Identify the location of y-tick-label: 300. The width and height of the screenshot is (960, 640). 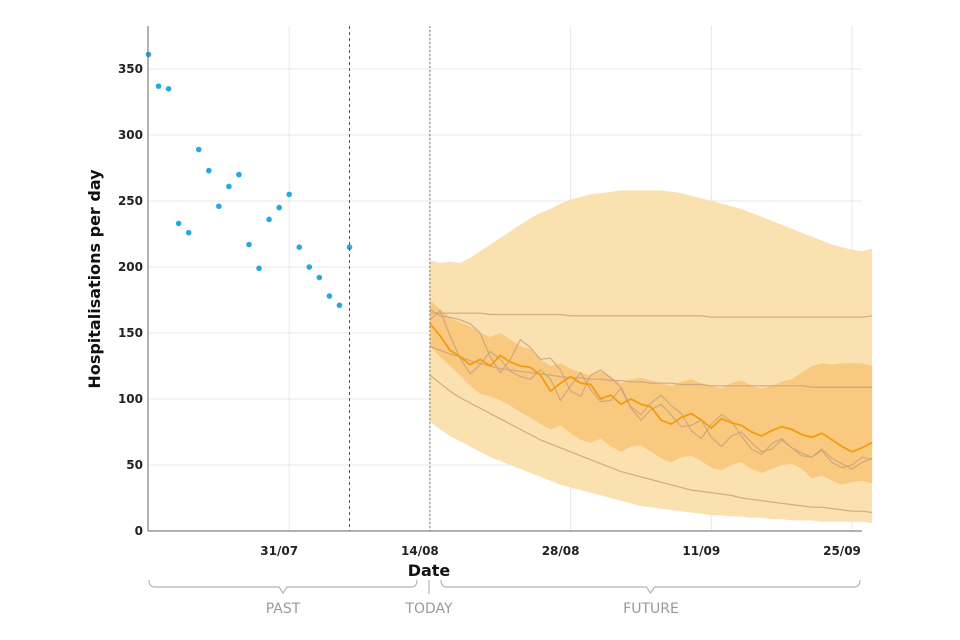
(130, 135).